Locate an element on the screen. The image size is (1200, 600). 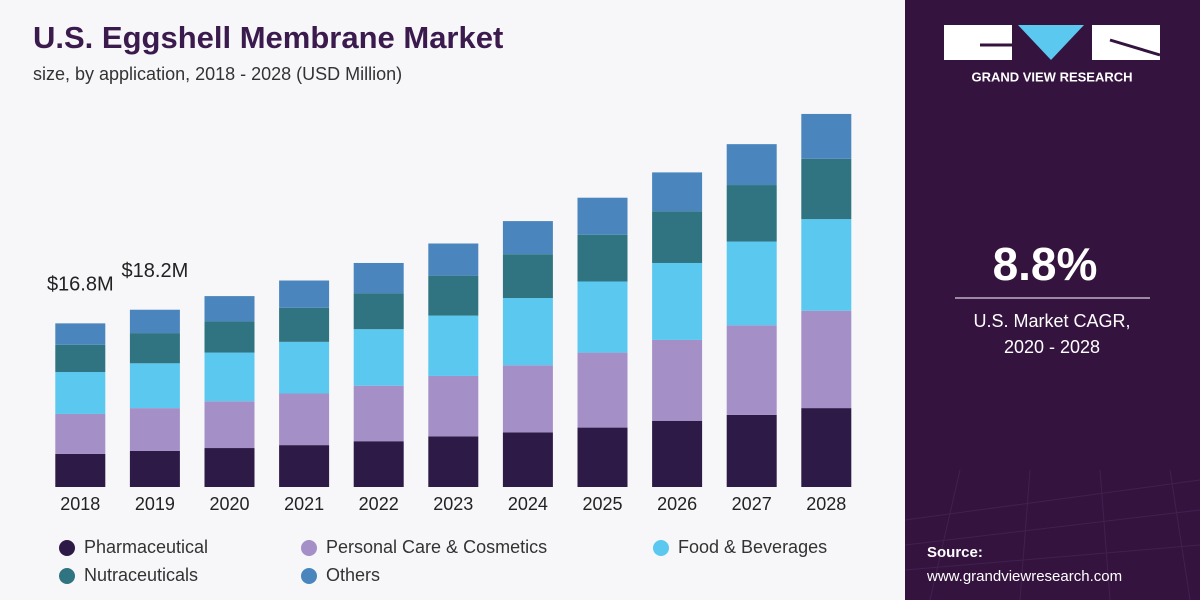
x-tick-label: 2020 is located at coordinates (229, 504).